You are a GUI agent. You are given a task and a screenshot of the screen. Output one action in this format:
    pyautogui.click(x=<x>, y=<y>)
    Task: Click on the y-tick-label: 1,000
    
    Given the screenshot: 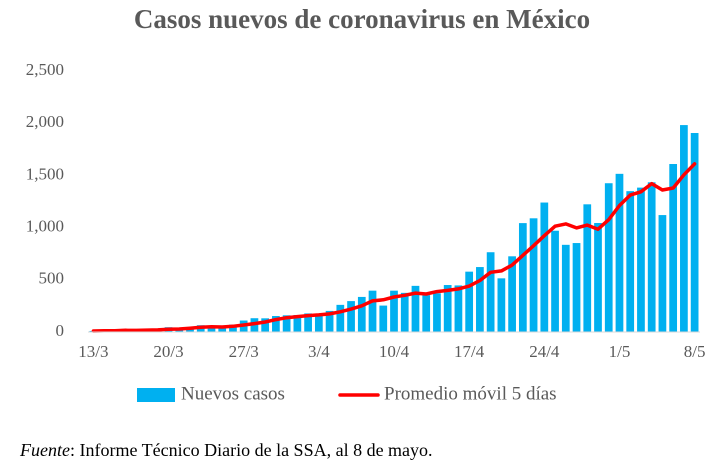 What is the action you would take?
    pyautogui.click(x=45, y=226)
    